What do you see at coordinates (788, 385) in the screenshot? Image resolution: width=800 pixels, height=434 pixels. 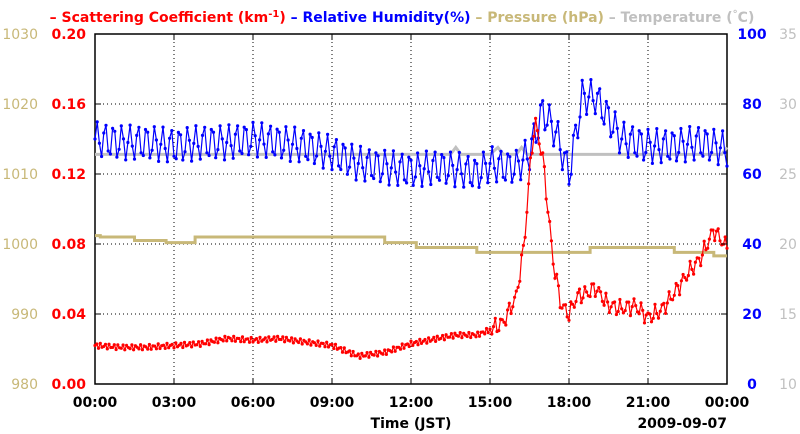 I see `temperature-tick-label: 10` at bounding box center [788, 385].